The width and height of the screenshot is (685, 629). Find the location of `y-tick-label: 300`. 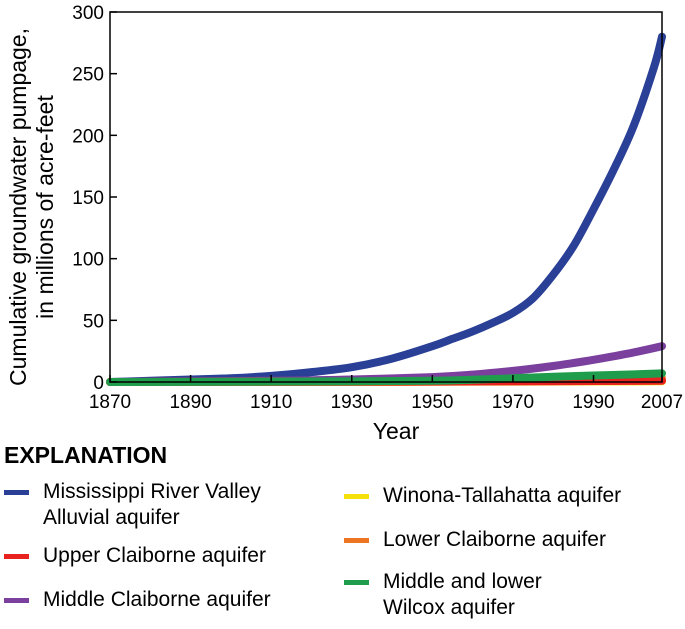

y-tick-label: 300 is located at coordinates (88, 13).